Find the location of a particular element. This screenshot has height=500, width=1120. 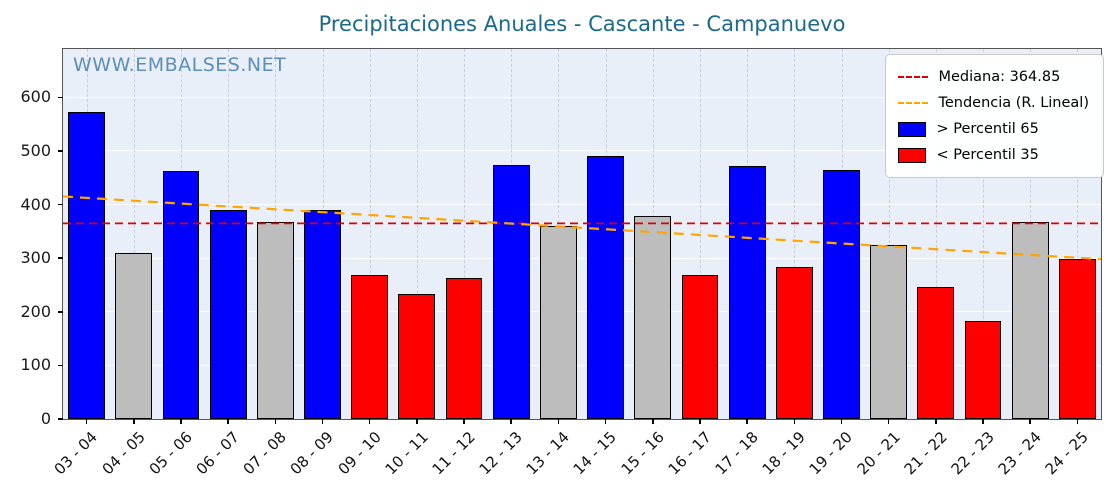

x-tick-label: 24 - 25 is located at coordinates (1067, 453).